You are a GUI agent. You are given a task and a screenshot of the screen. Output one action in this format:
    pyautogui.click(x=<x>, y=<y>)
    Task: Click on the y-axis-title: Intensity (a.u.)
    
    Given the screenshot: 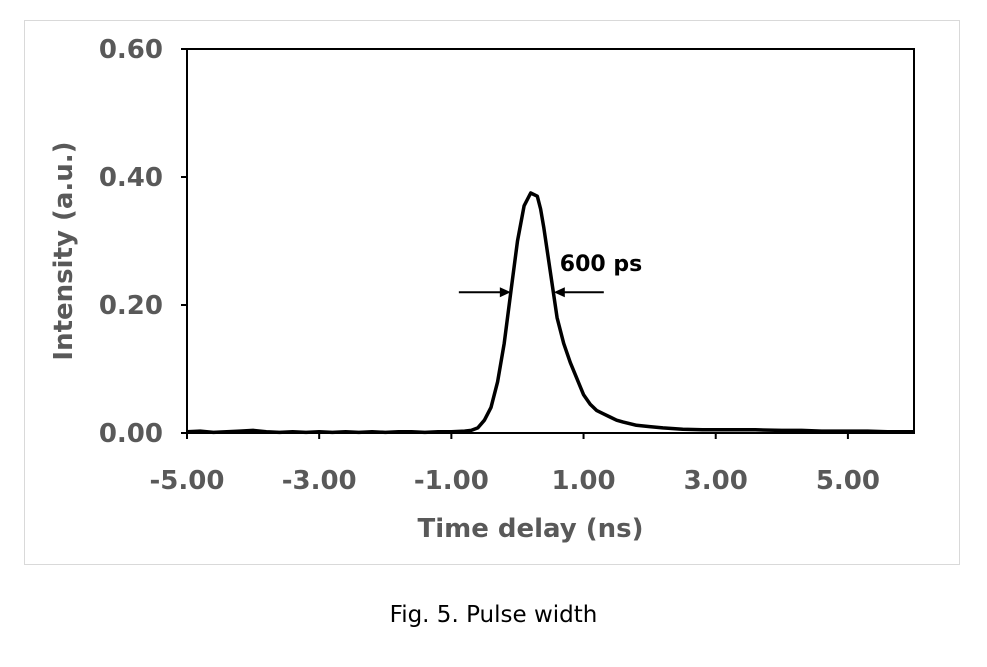 What is the action you would take?
    pyautogui.click(x=64, y=250)
    